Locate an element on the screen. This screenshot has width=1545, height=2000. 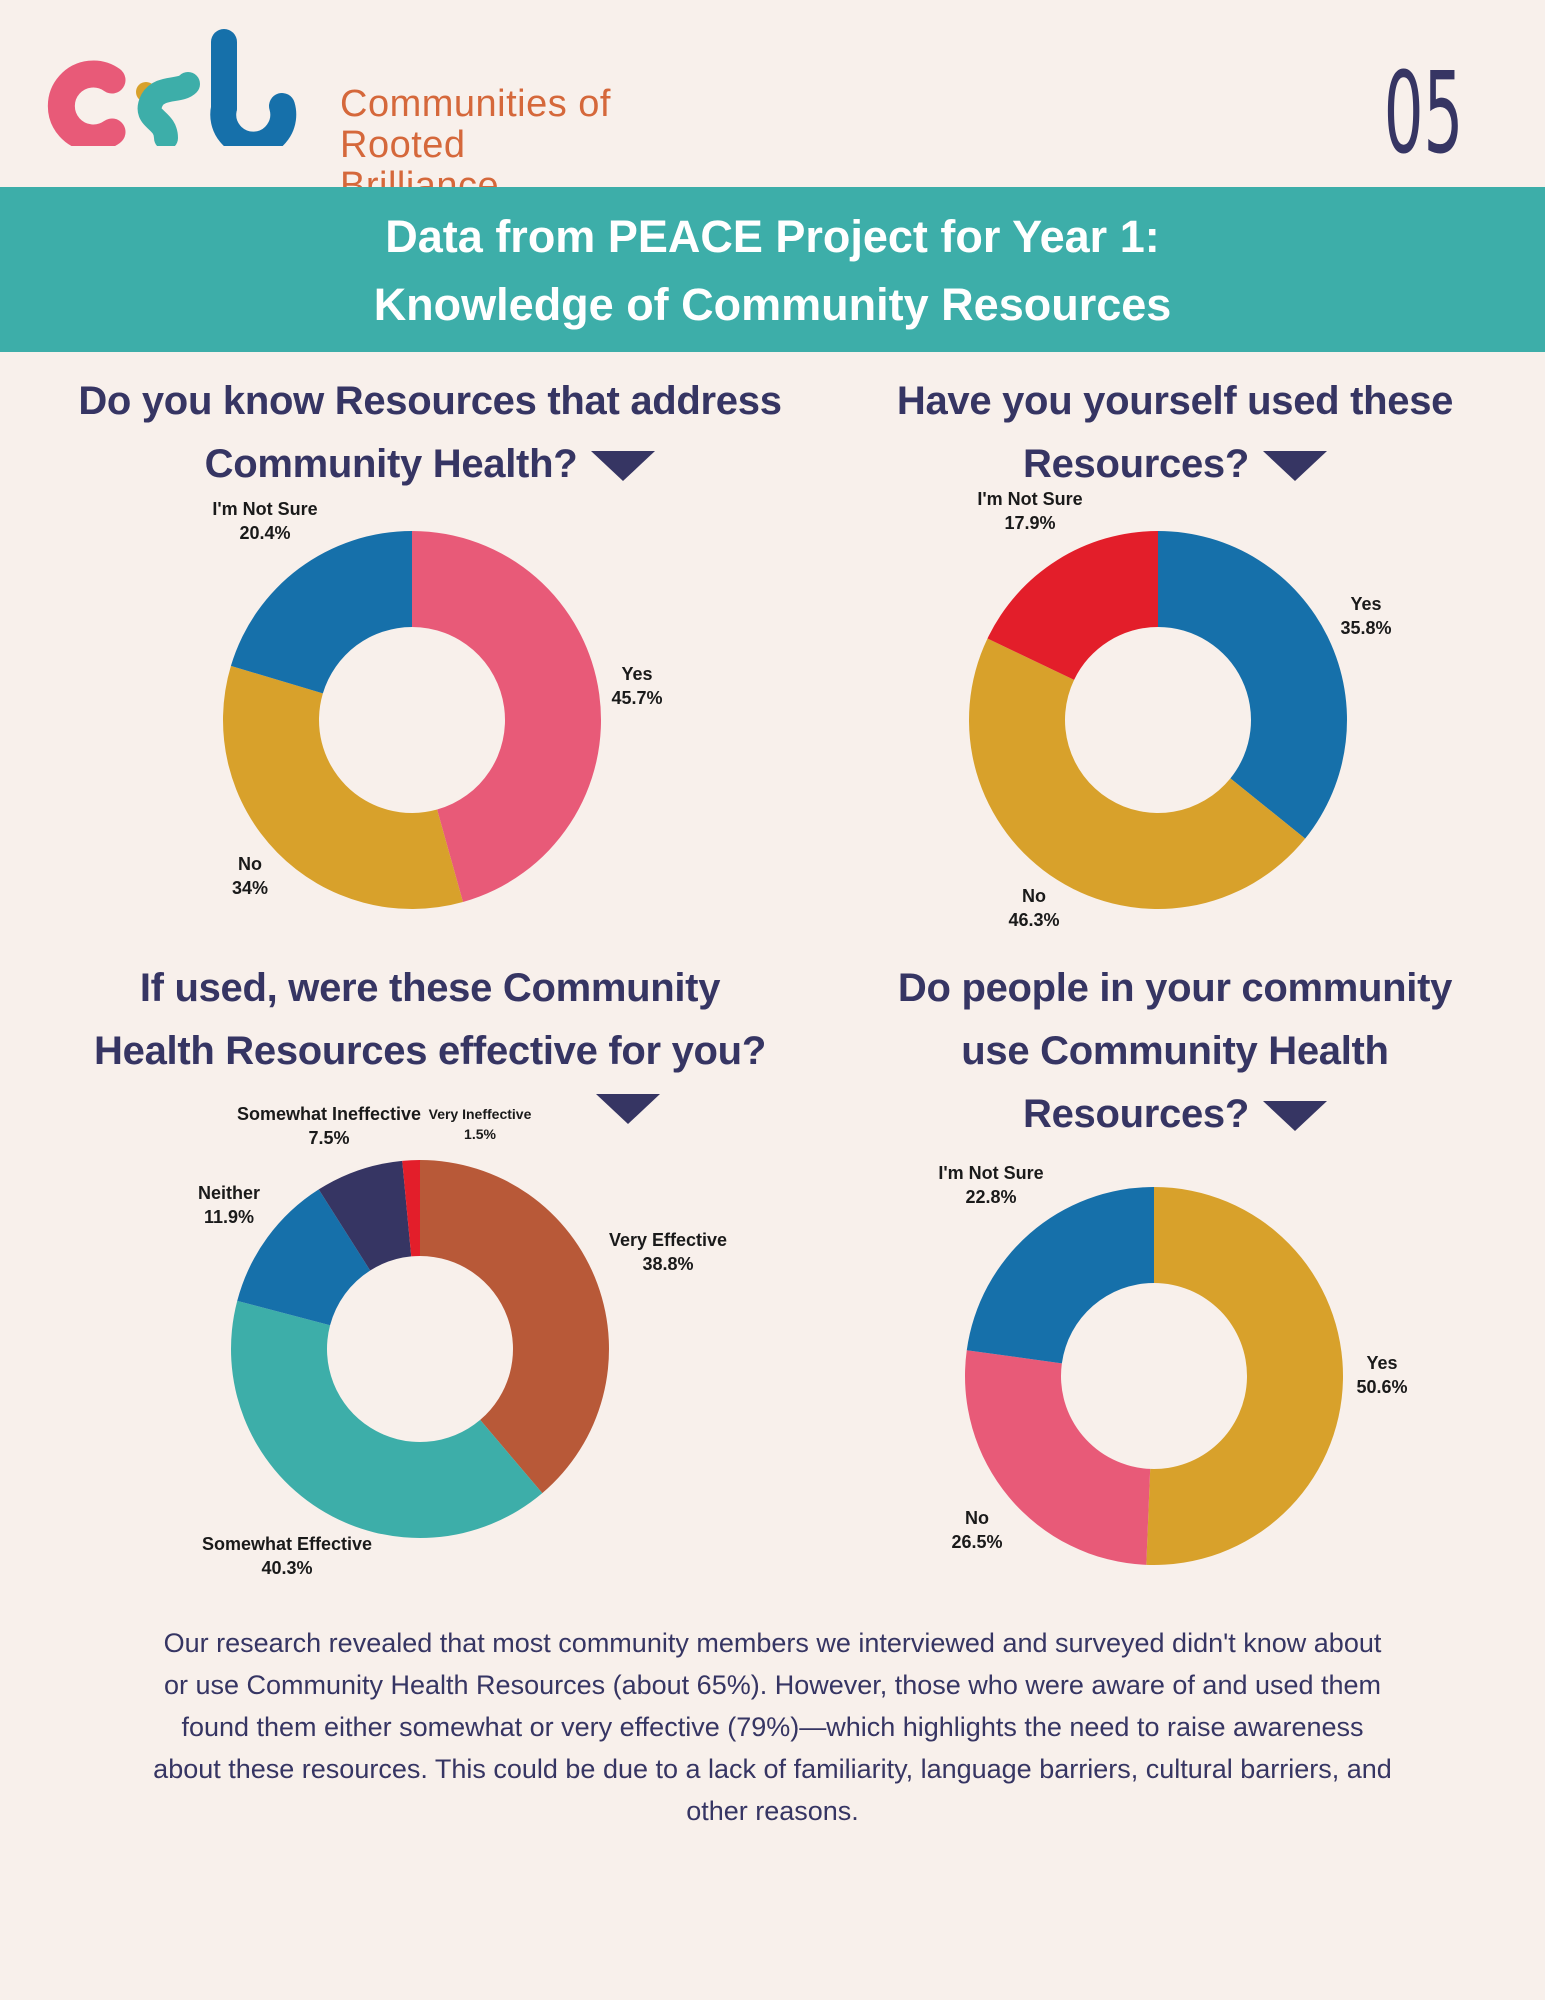
chart2-title-line2: Resources? is located at coordinates (1136, 464).